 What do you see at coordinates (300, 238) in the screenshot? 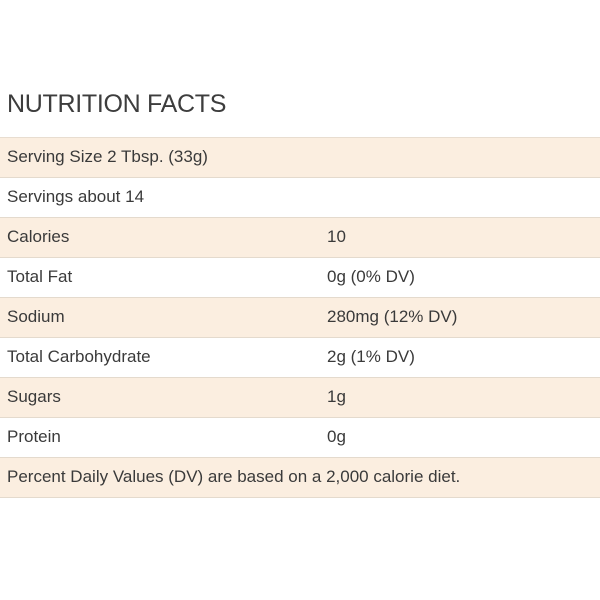
I see `nutrient-row-calories: Calories 10` at bounding box center [300, 238].